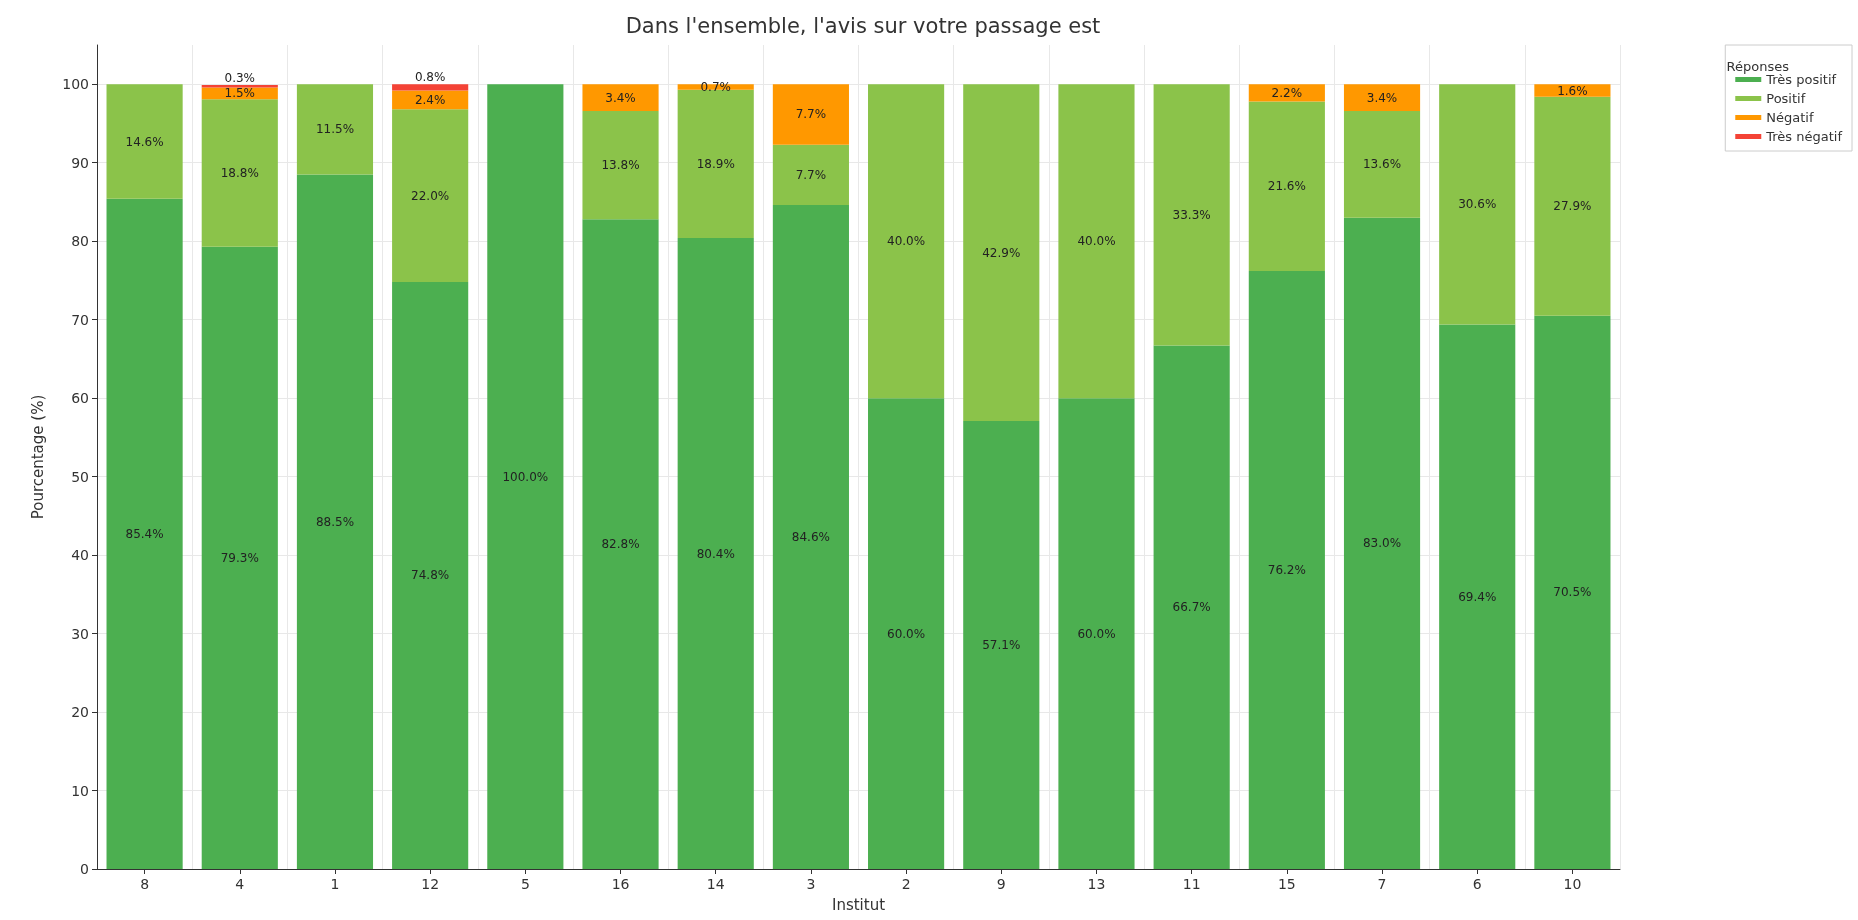 The image size is (1858, 920). I want to click on data-label: 0.3%, so click(240, 78).